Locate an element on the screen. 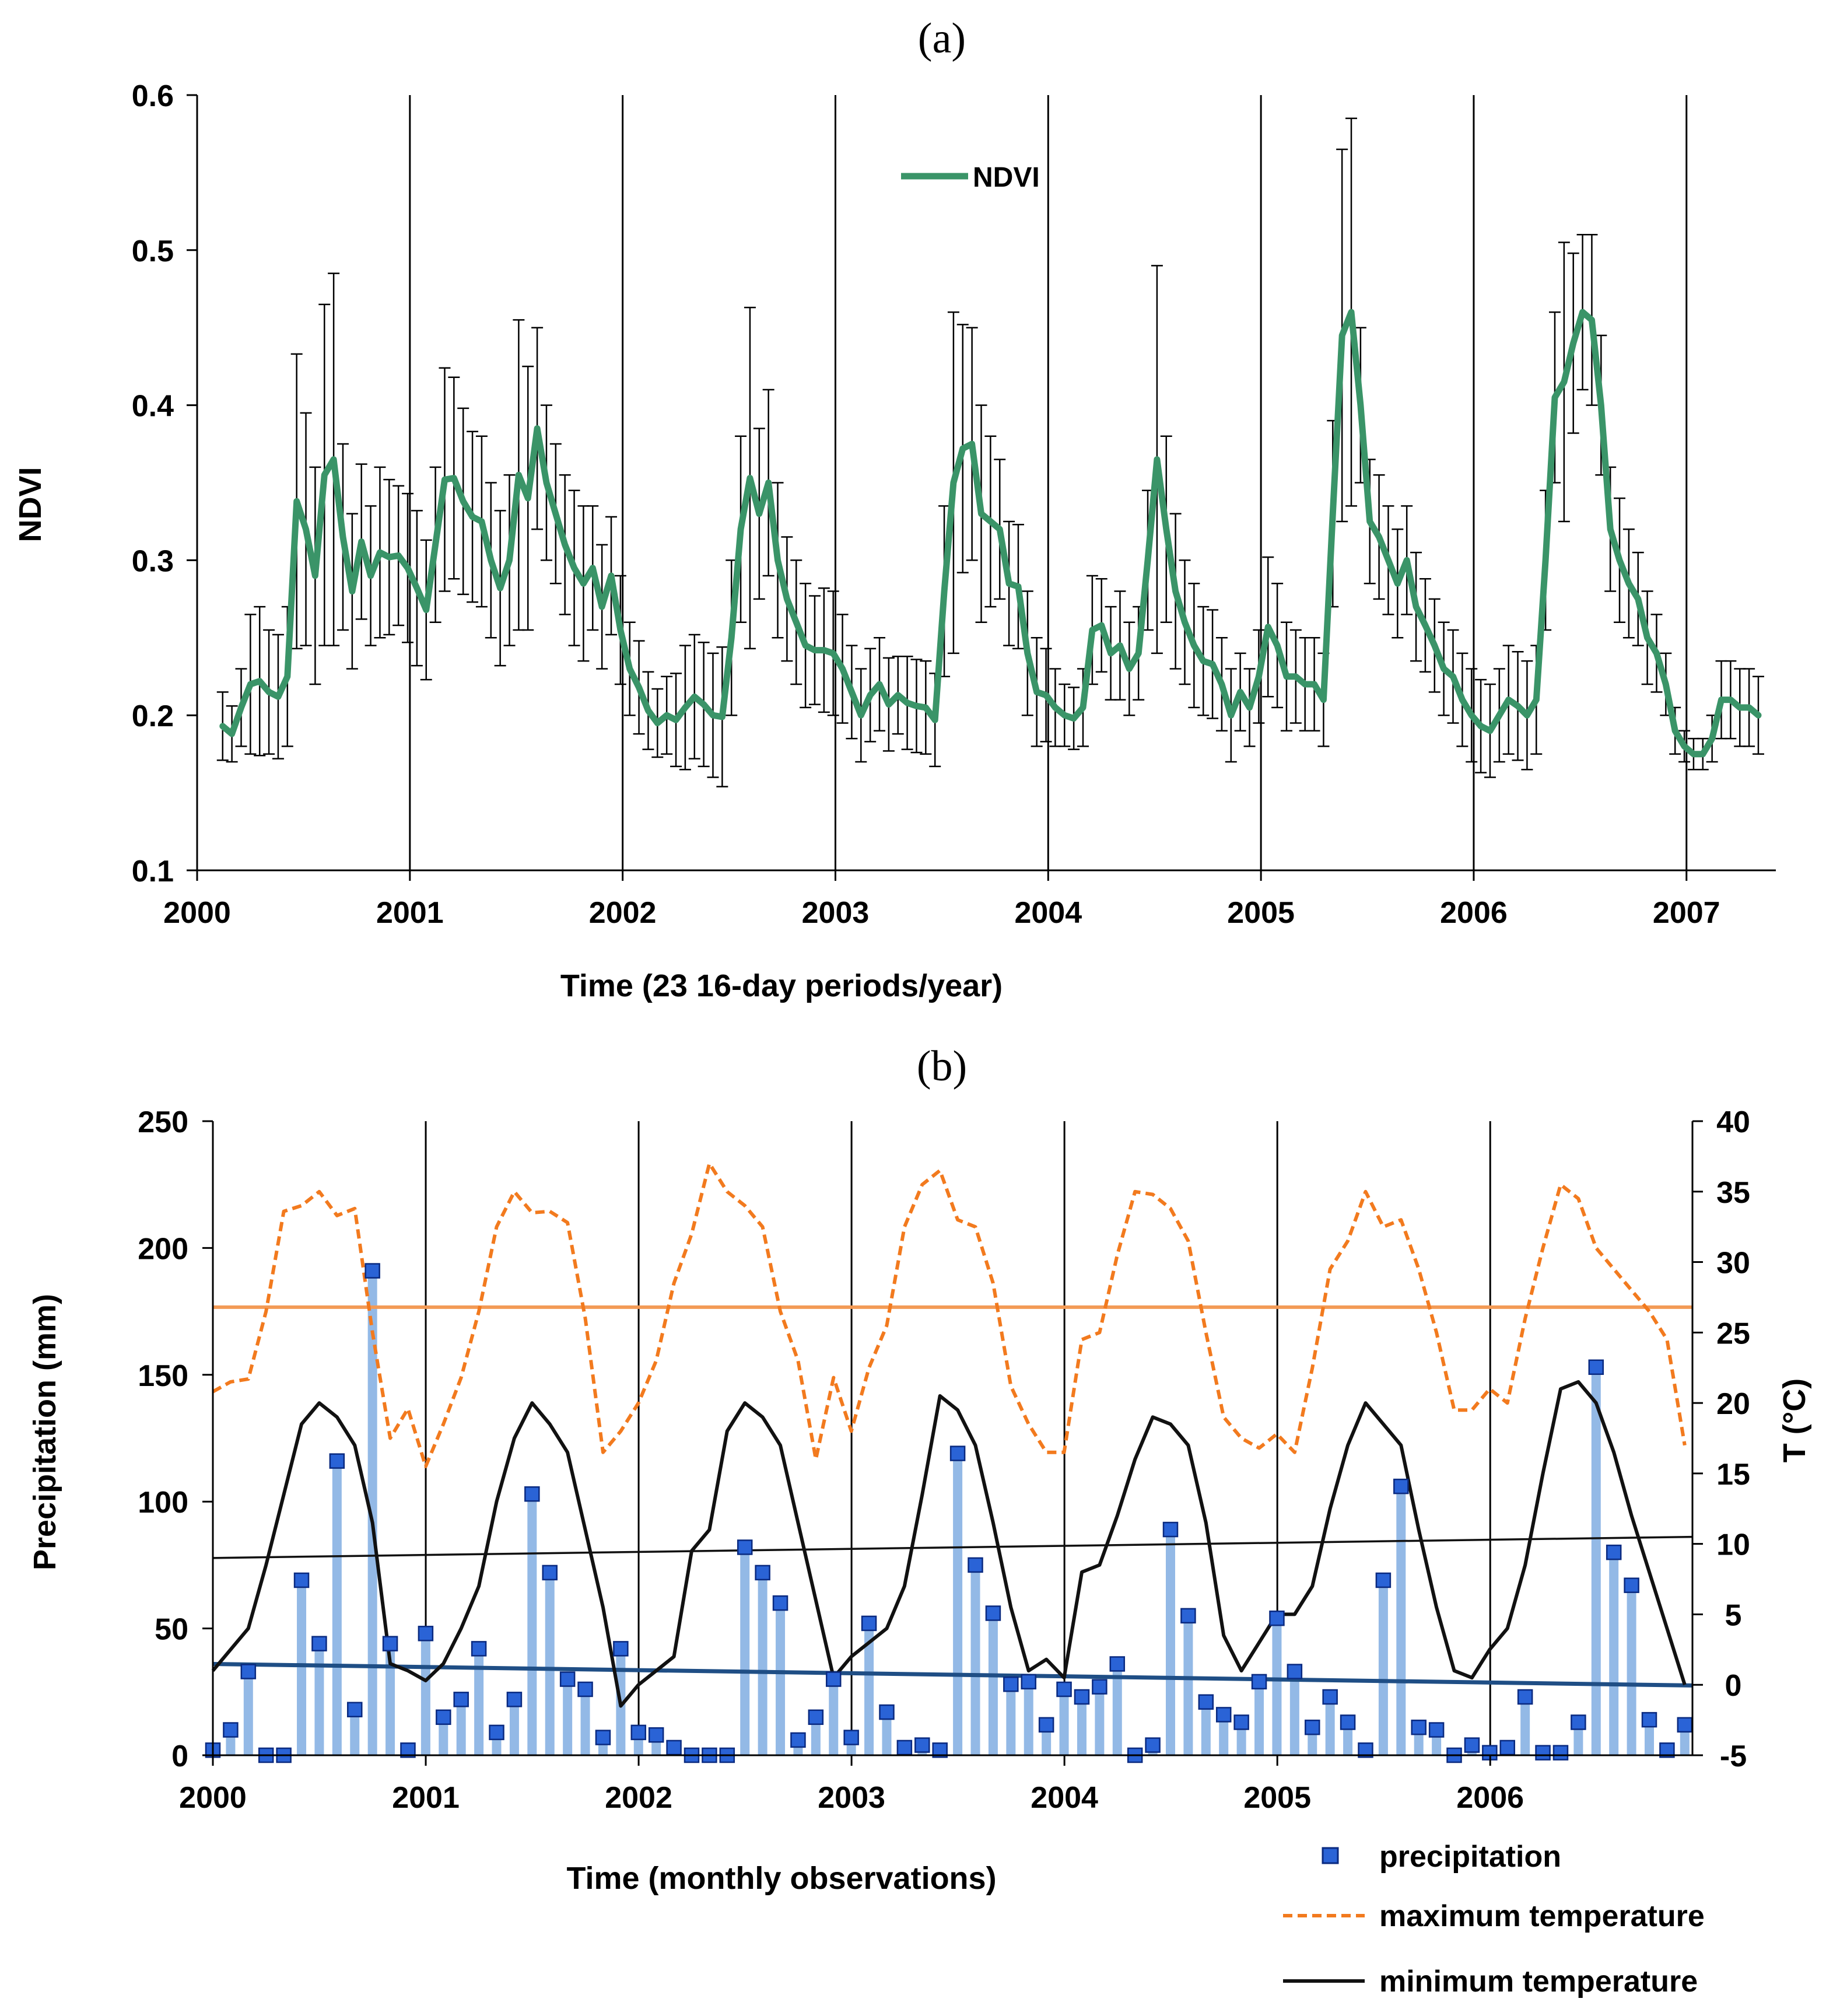 This screenshot has width=1826, height=2016. left-tick-label: 150 is located at coordinates (163, 1376).